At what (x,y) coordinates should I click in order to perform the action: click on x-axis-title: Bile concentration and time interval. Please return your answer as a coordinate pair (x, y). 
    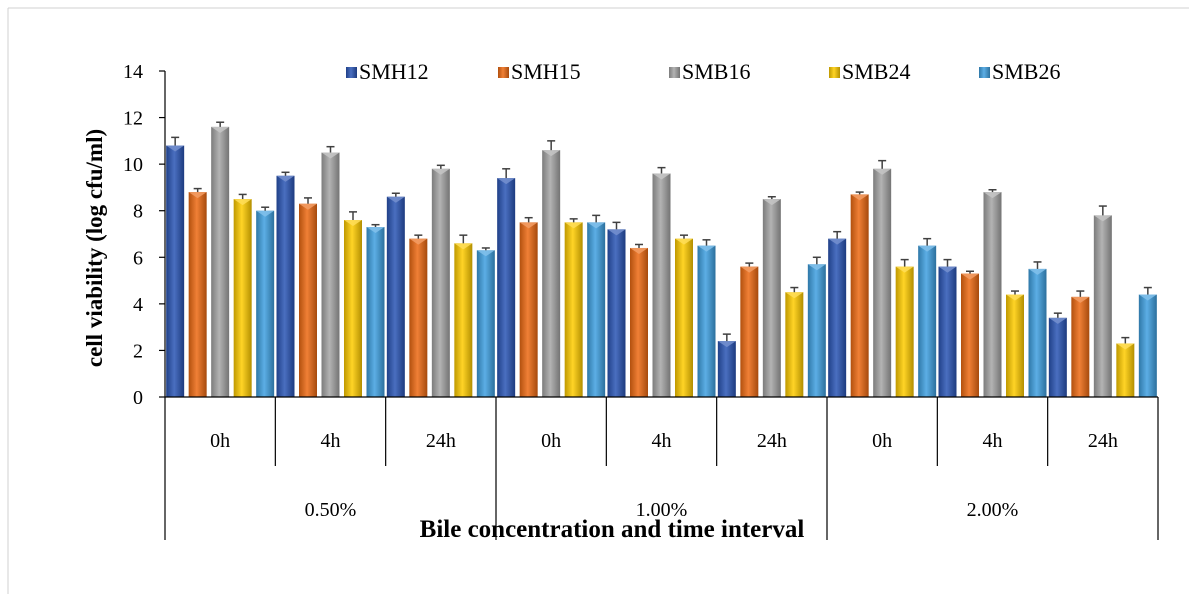
    Looking at the image, I should click on (612, 529).